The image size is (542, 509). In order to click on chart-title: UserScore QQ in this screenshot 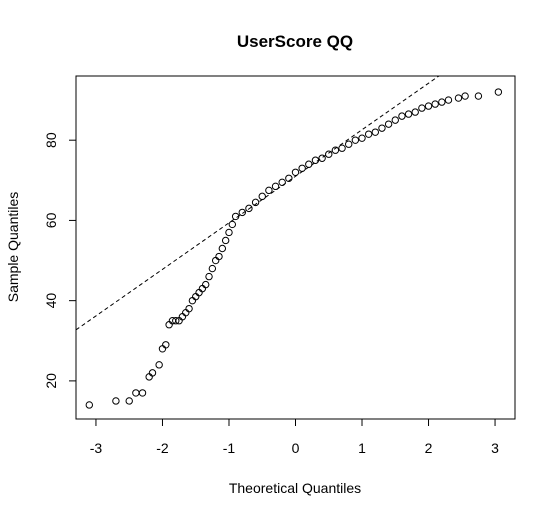, I will do `click(295, 41)`.